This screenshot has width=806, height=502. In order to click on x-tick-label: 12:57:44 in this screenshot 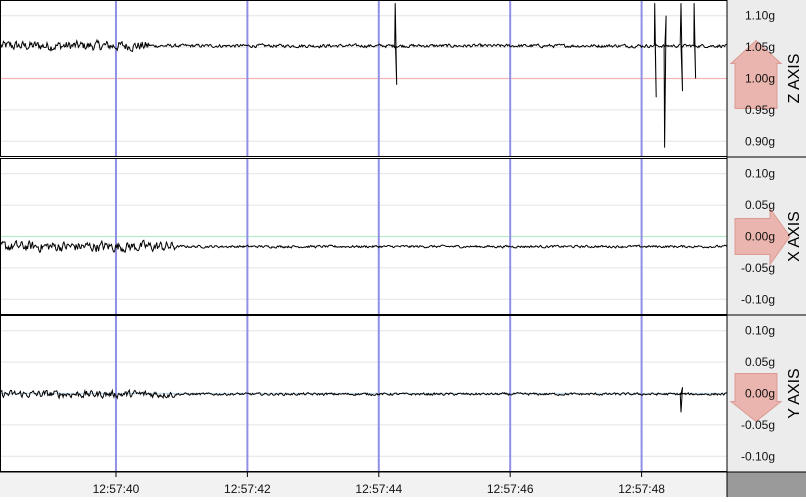, I will do `click(378, 489)`.